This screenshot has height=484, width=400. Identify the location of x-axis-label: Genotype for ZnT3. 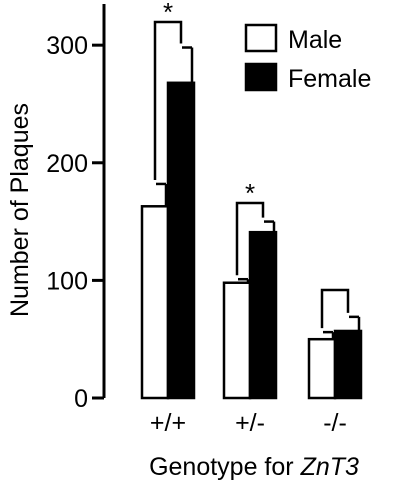
(254, 467).